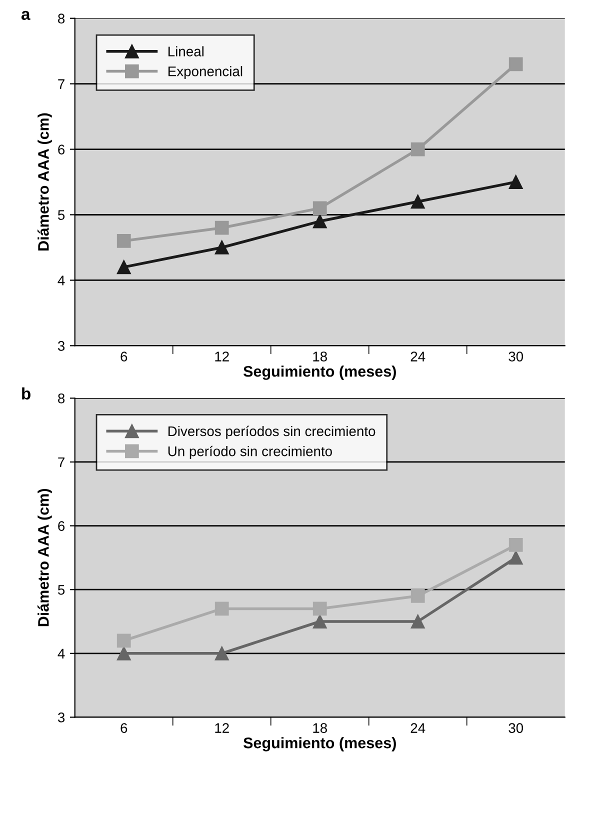 Image resolution: width=599 pixels, height=833 pixels. What do you see at coordinates (205, 73) in the screenshot?
I see `legend-label: Exponencial` at bounding box center [205, 73].